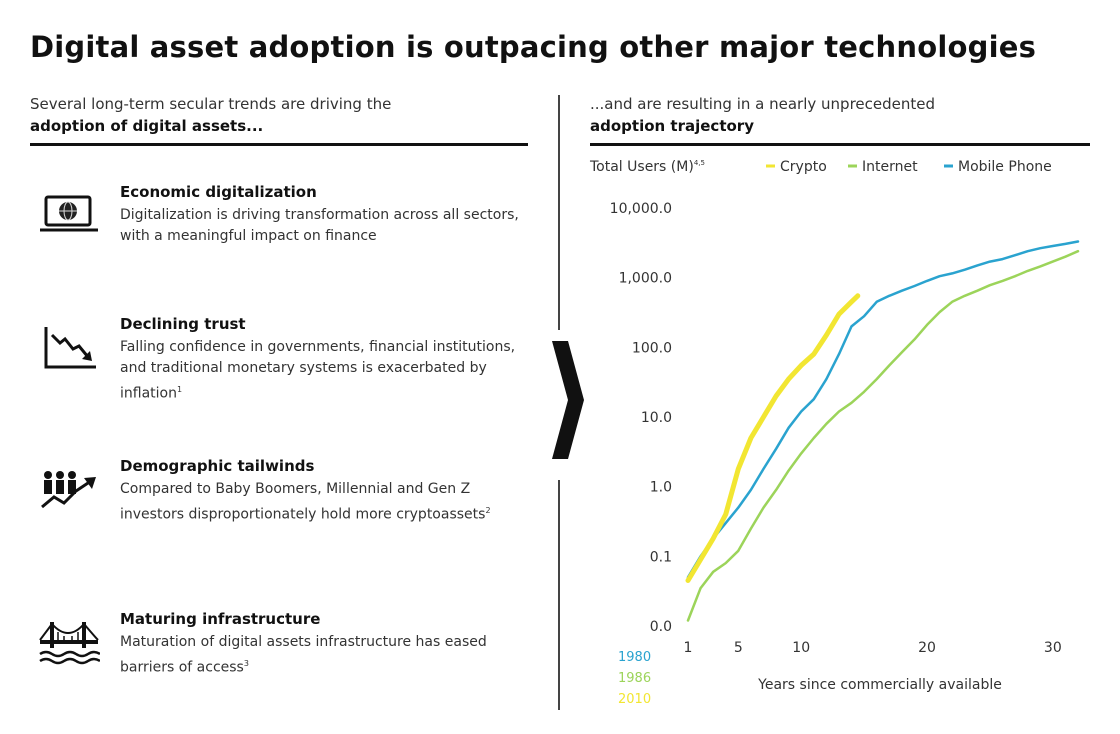  Describe the element at coordinates (1005, 167) in the screenshot. I see `legend-label: Mobile Phone` at that location.